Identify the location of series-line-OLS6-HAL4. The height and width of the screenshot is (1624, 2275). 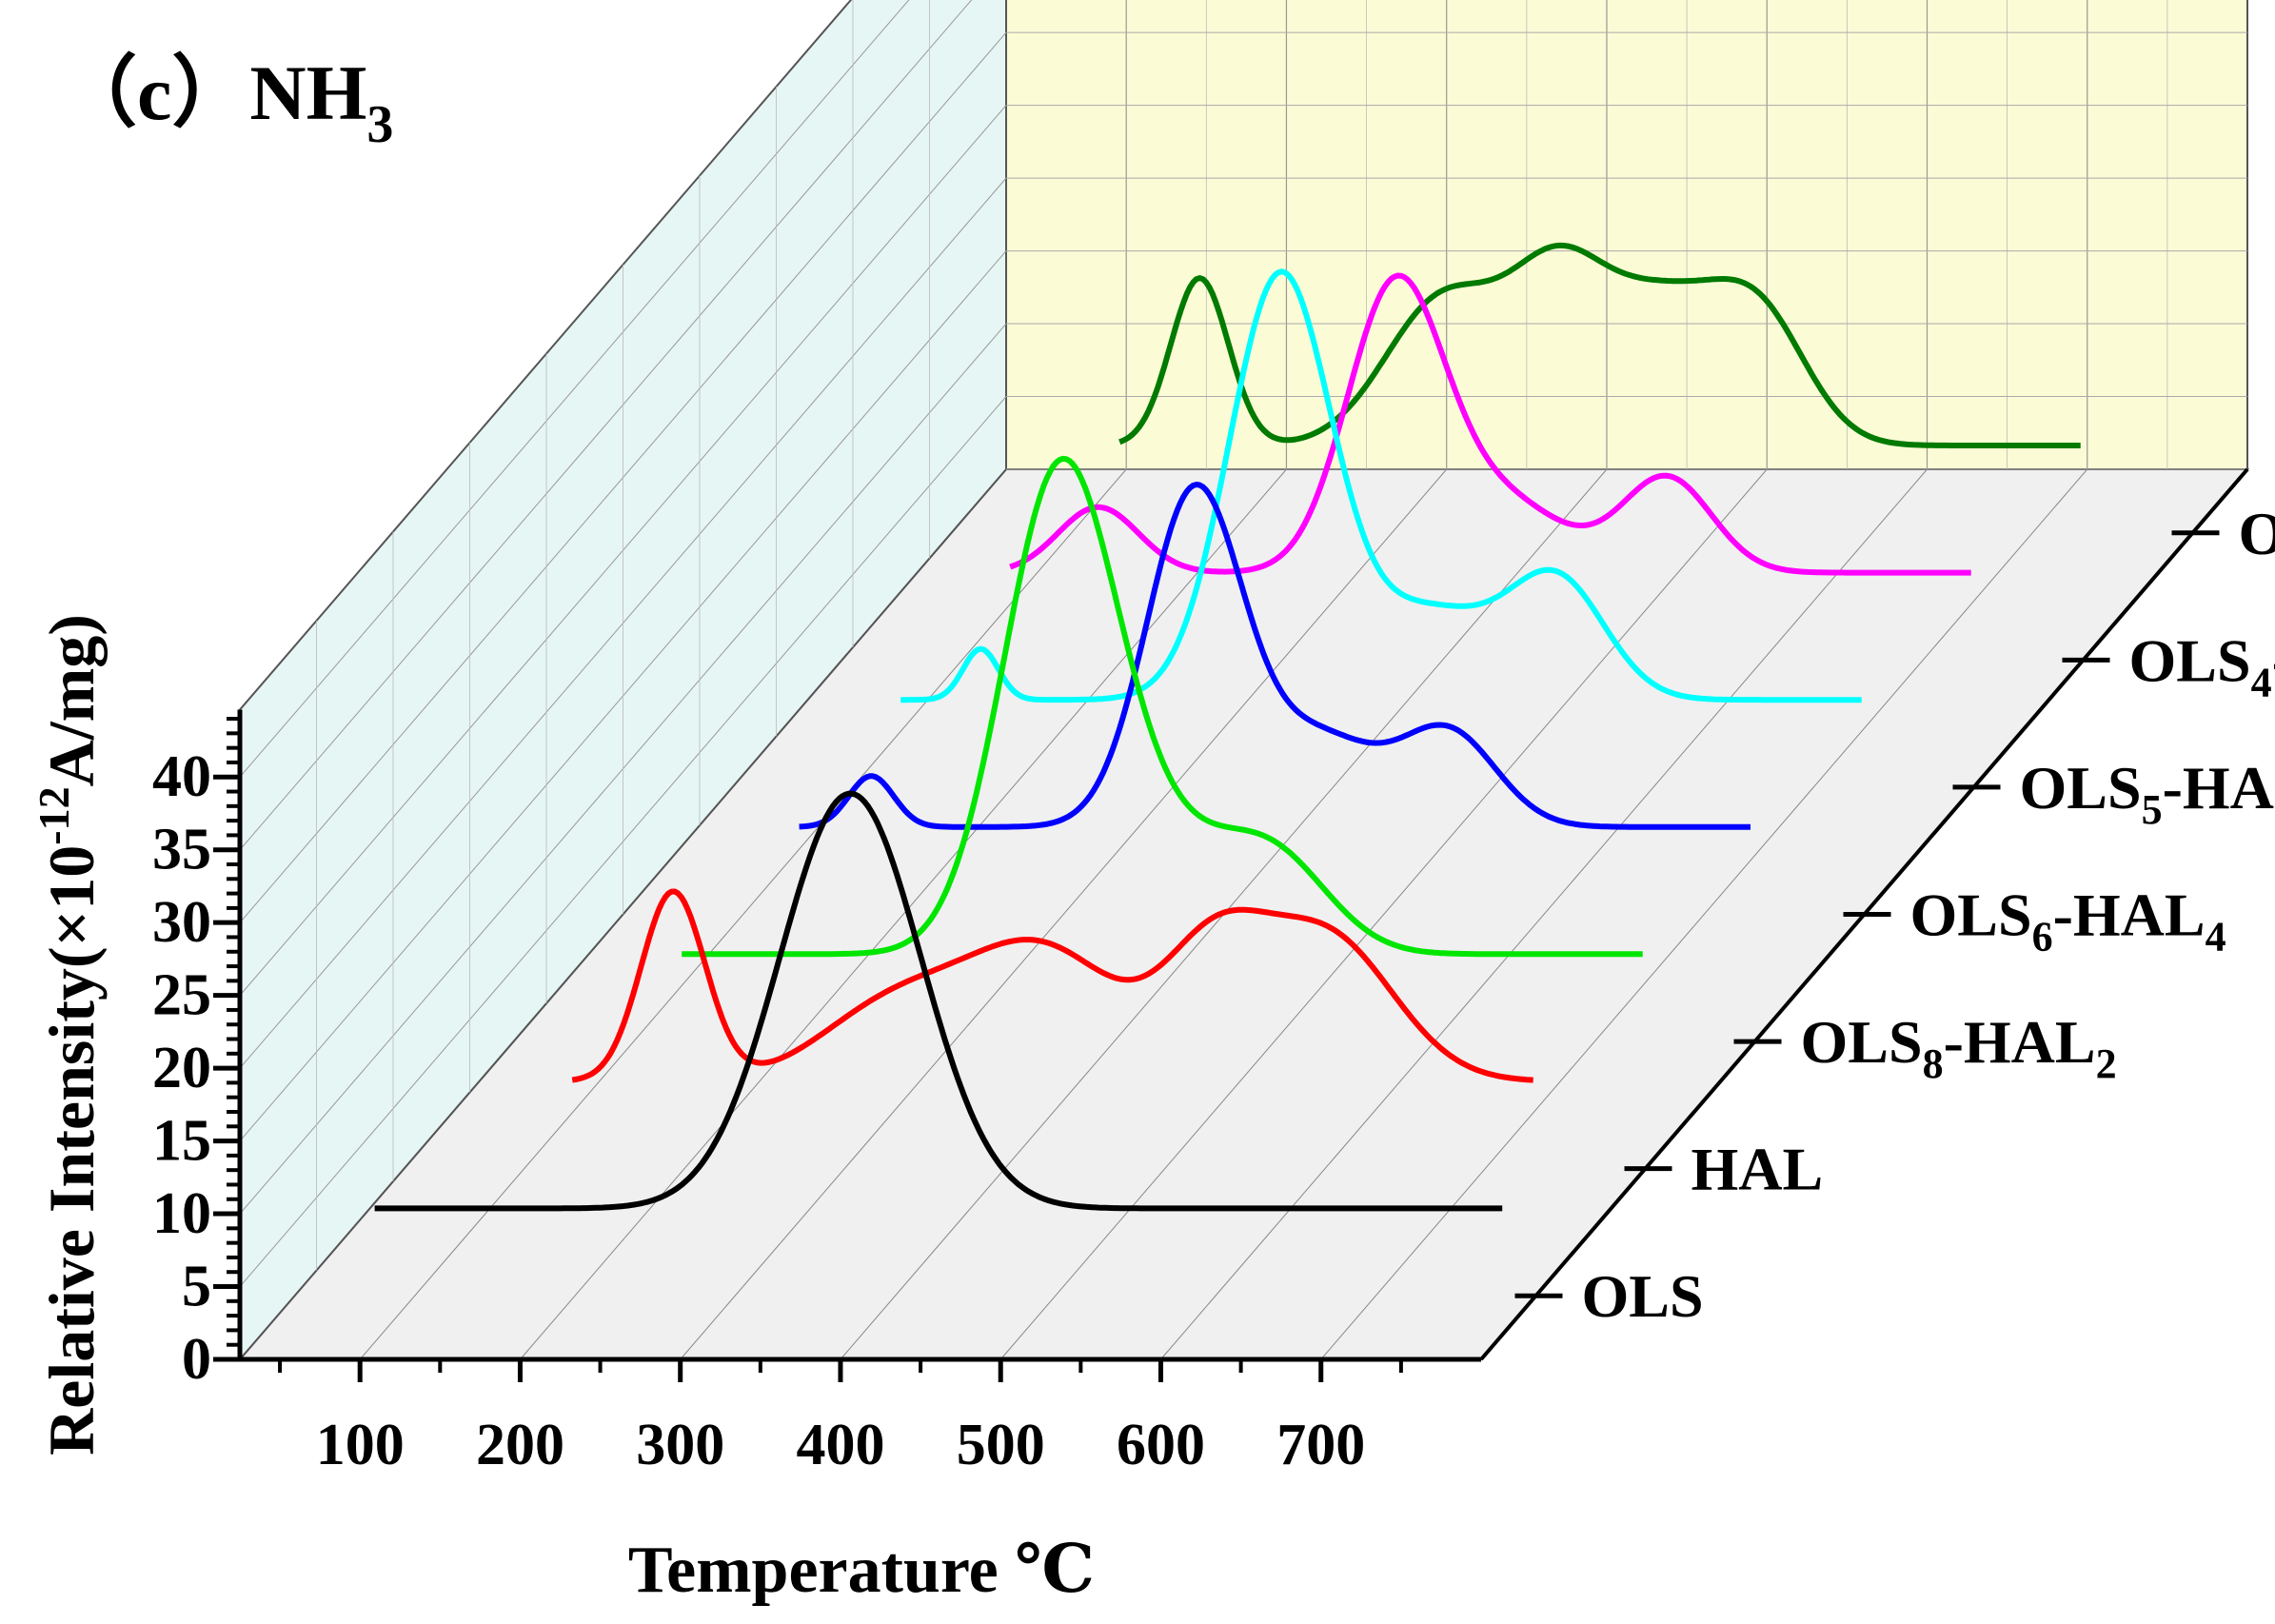
(1275, 656).